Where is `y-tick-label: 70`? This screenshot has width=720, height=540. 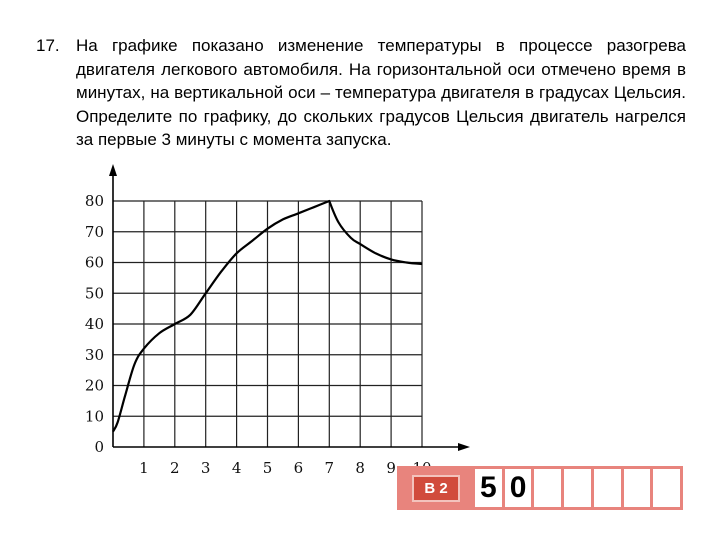
y-tick-label: 70 is located at coordinates (94, 232).